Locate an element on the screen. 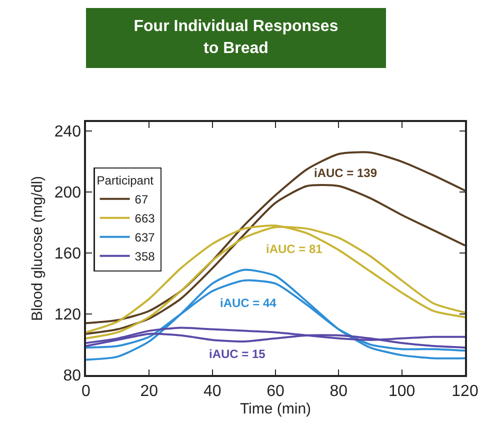 The width and height of the screenshot is (485, 429). x-tick-label: 0 is located at coordinates (86, 391).